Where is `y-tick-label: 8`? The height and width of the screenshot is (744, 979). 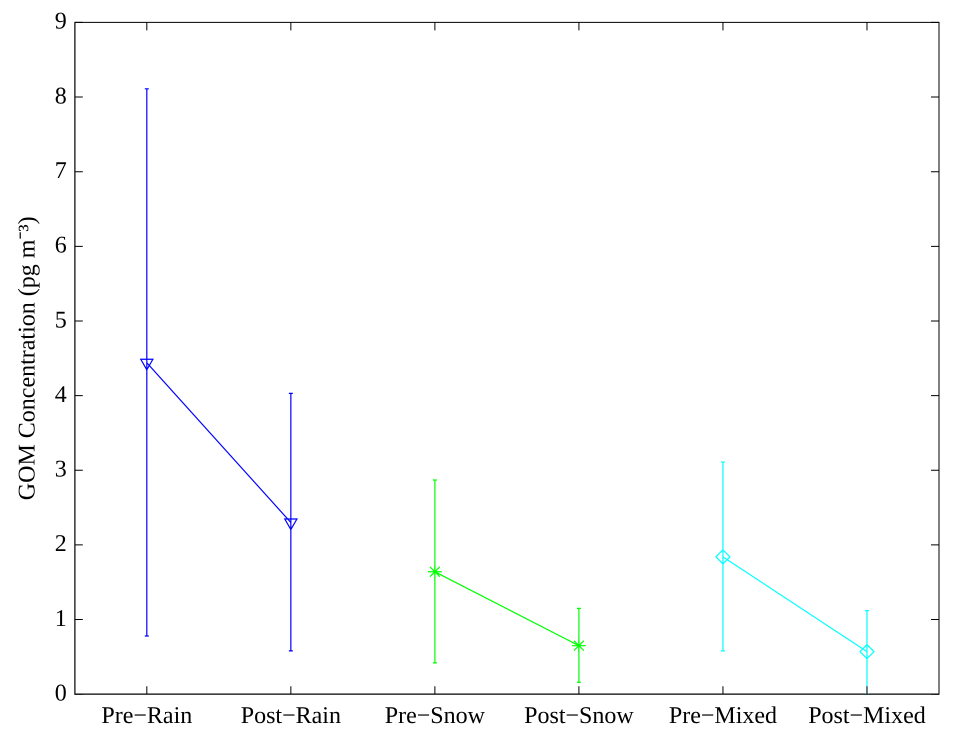 y-tick-label: 8 is located at coordinates (60, 96).